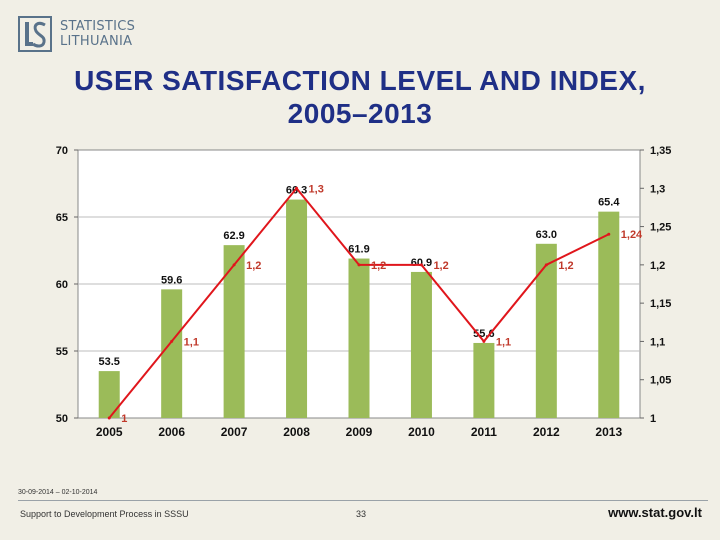 The width and height of the screenshot is (720, 540). Describe the element at coordinates (657, 342) in the screenshot. I see `y-tick-label-right: 1,1` at that location.